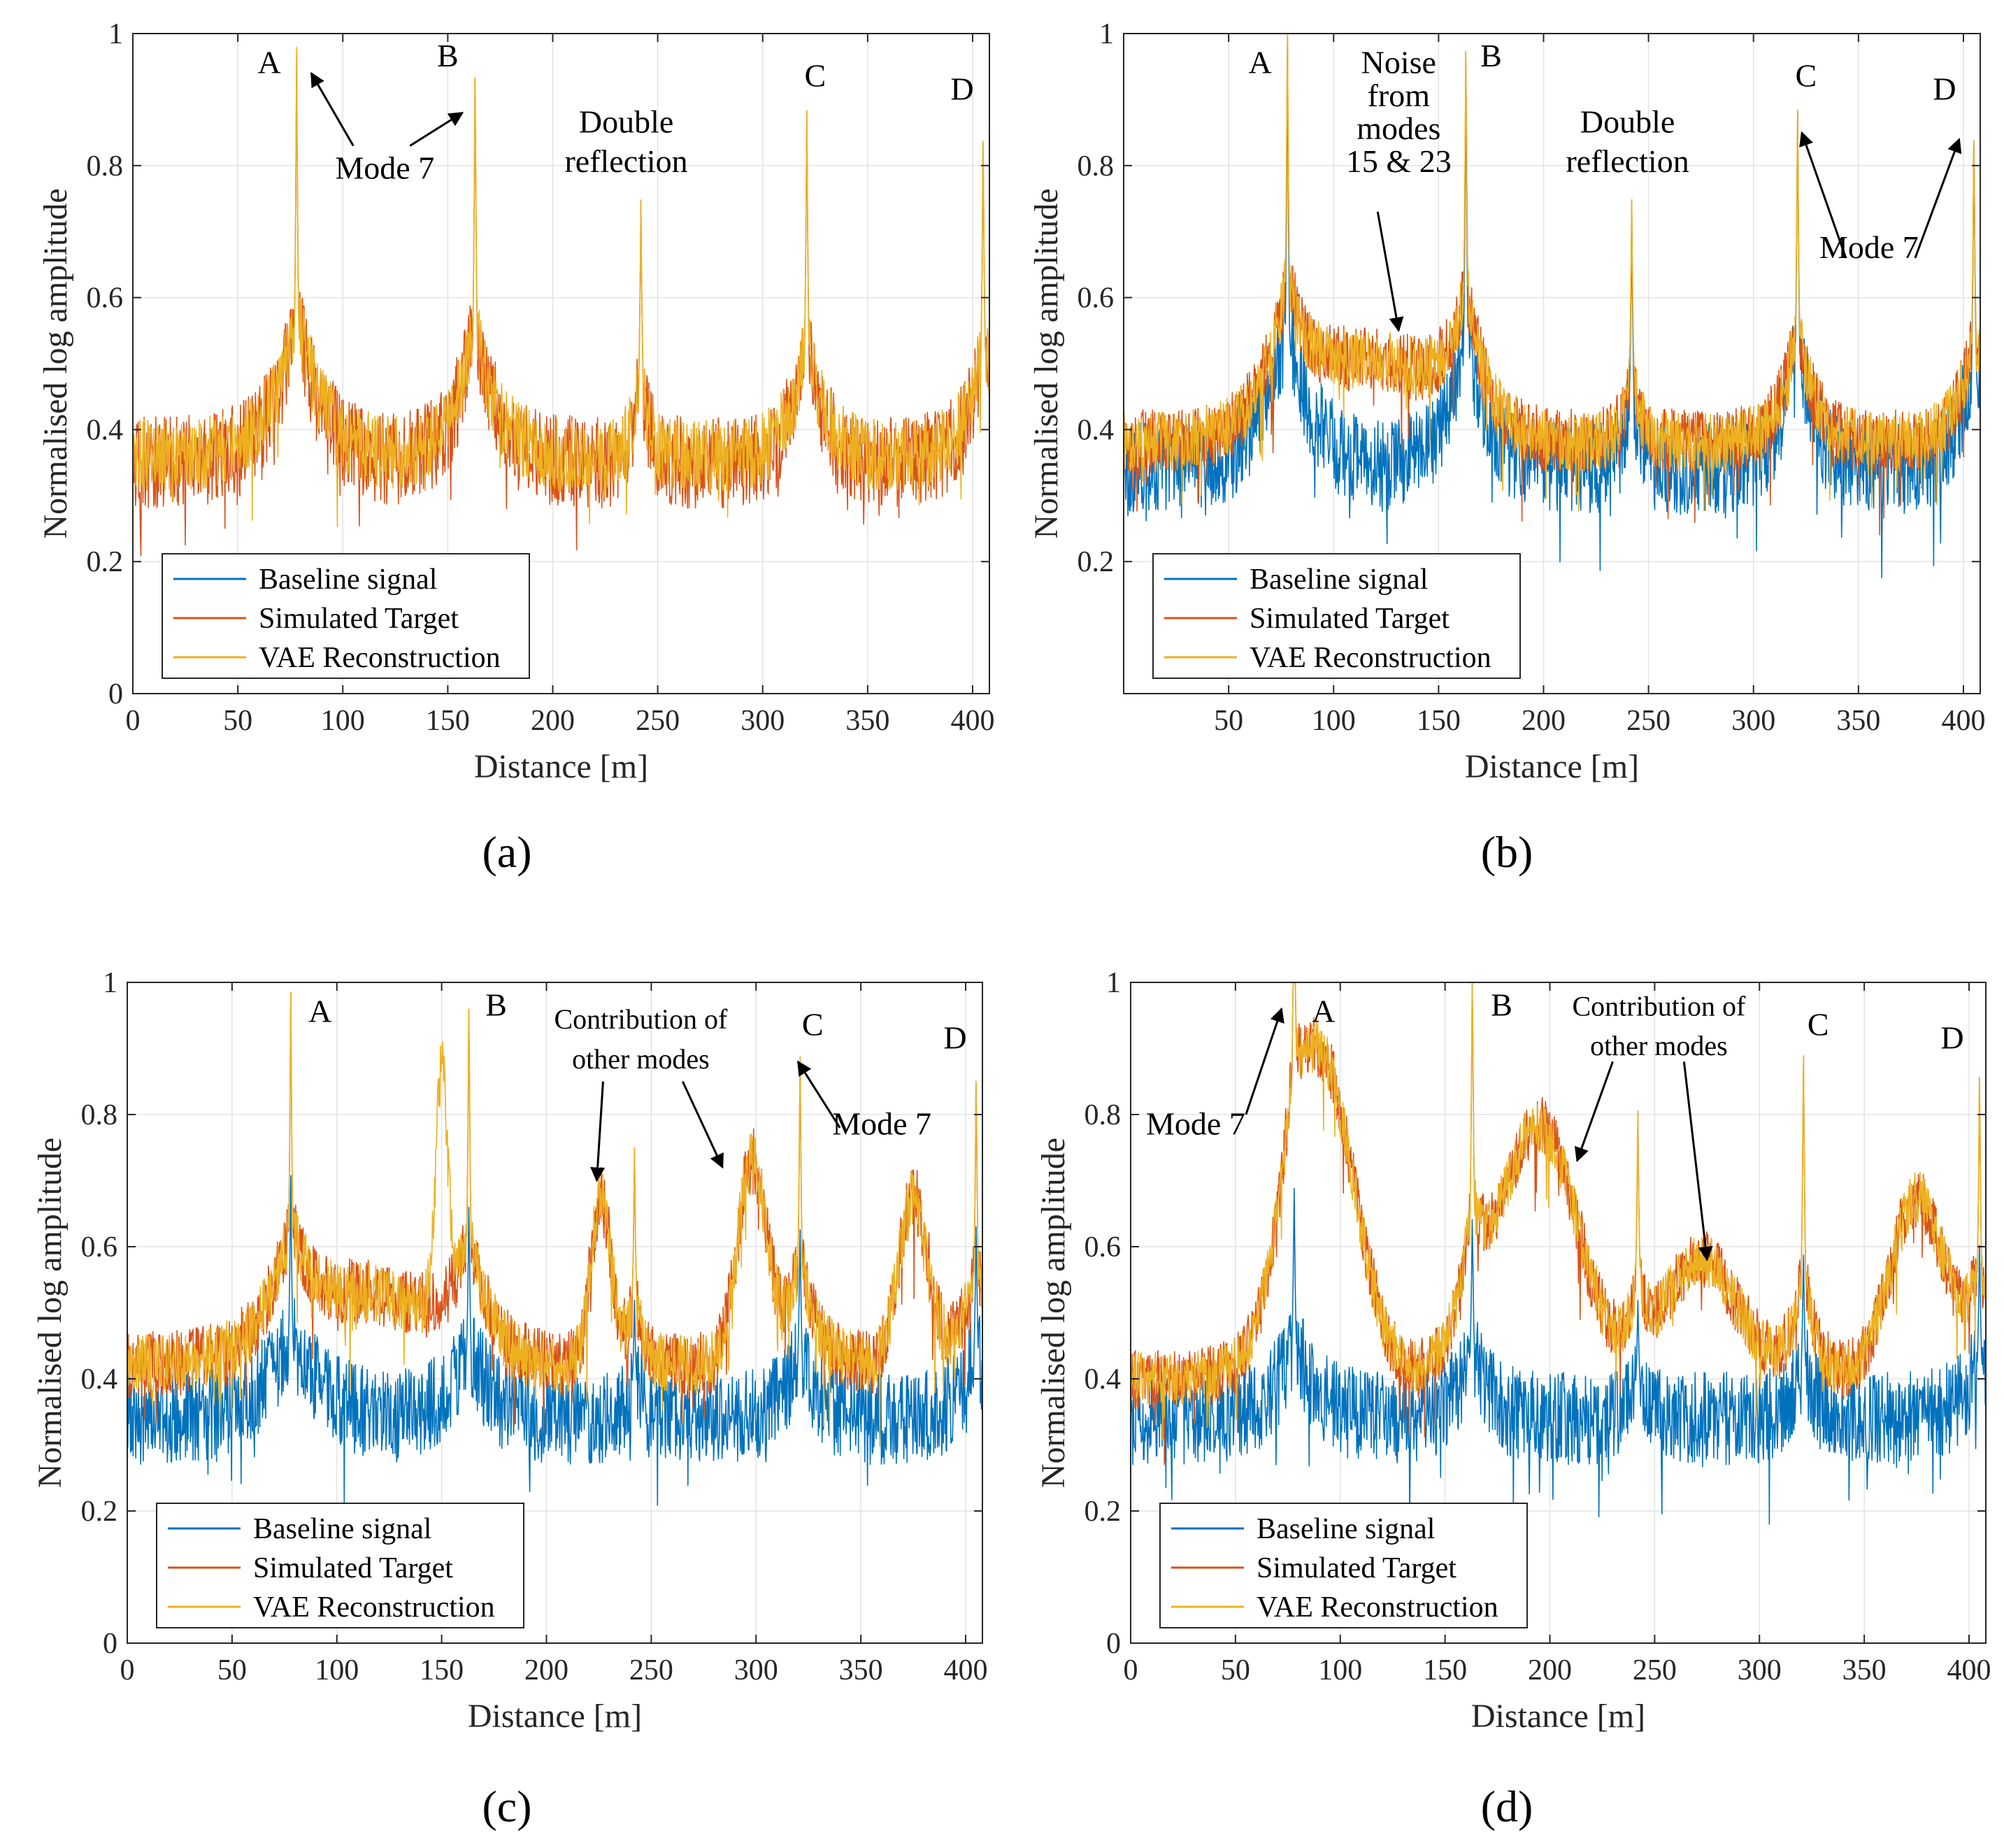 Image resolution: width=2004 pixels, height=1848 pixels. I want to click on annotation-label: from, so click(1399, 95).